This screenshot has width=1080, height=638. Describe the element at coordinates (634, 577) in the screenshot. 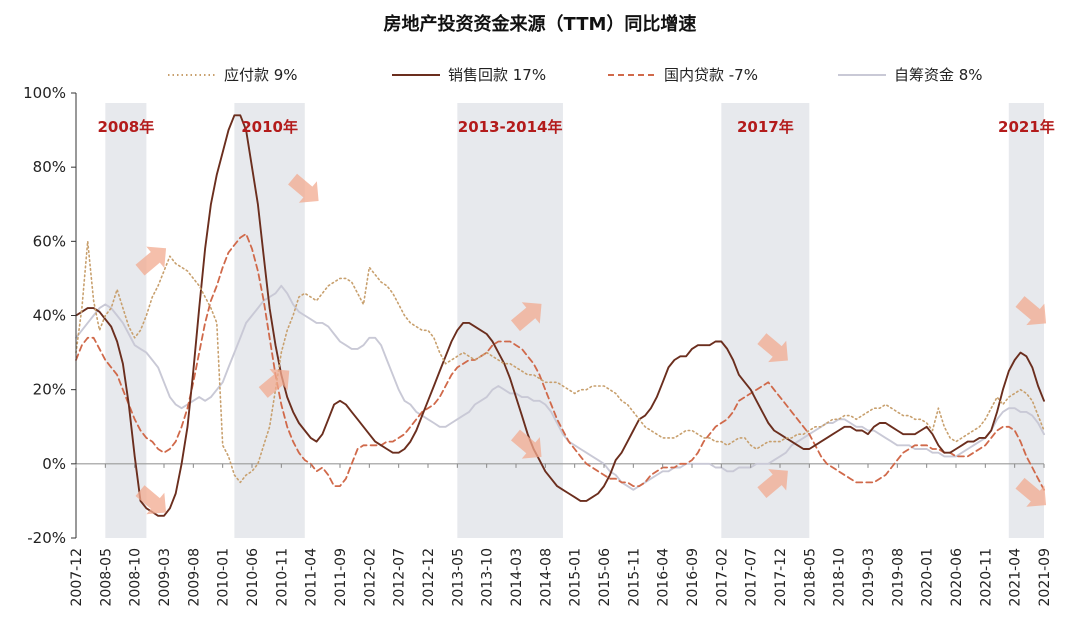

I see `x-tick-label: 2015-11` at that location.